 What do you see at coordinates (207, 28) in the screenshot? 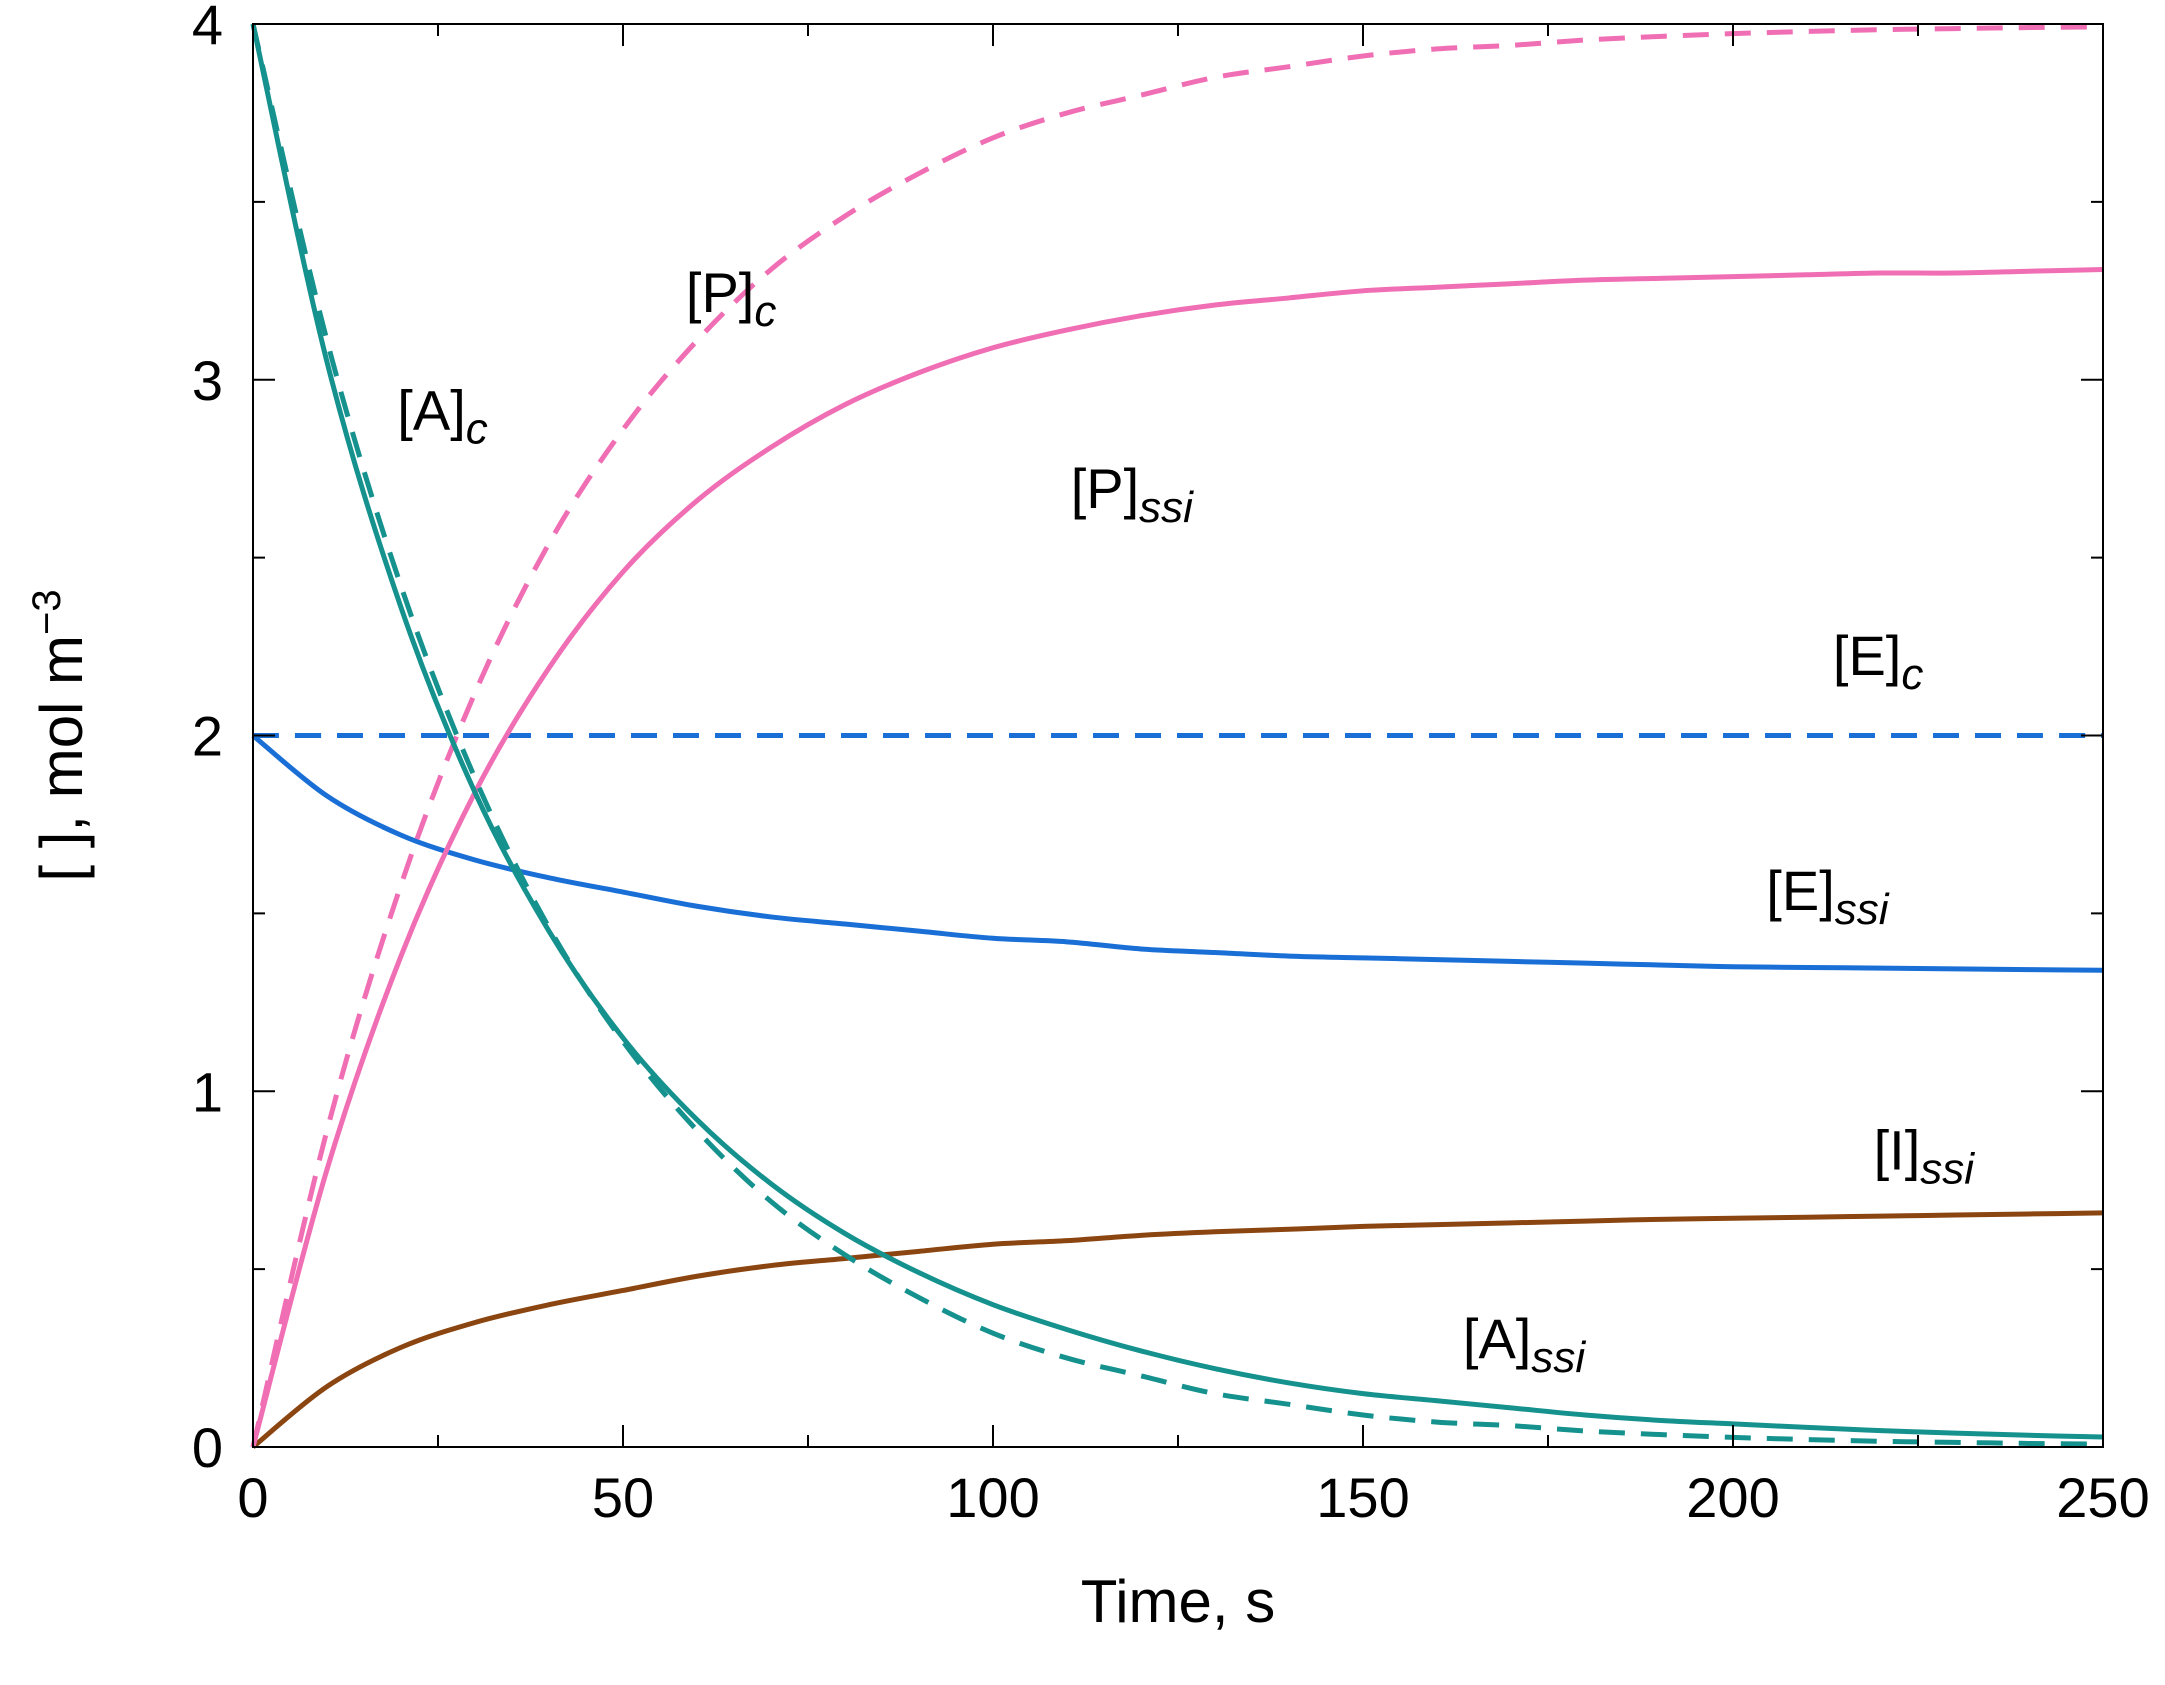
I see `y-tick-label: 4` at bounding box center [207, 28].